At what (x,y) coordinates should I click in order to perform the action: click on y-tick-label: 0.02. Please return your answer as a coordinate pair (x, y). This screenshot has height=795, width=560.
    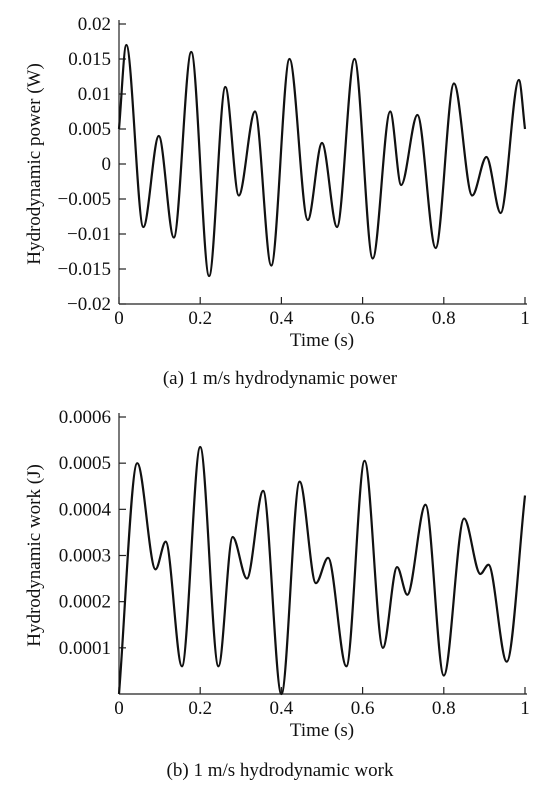
    Looking at the image, I should click on (94, 24).